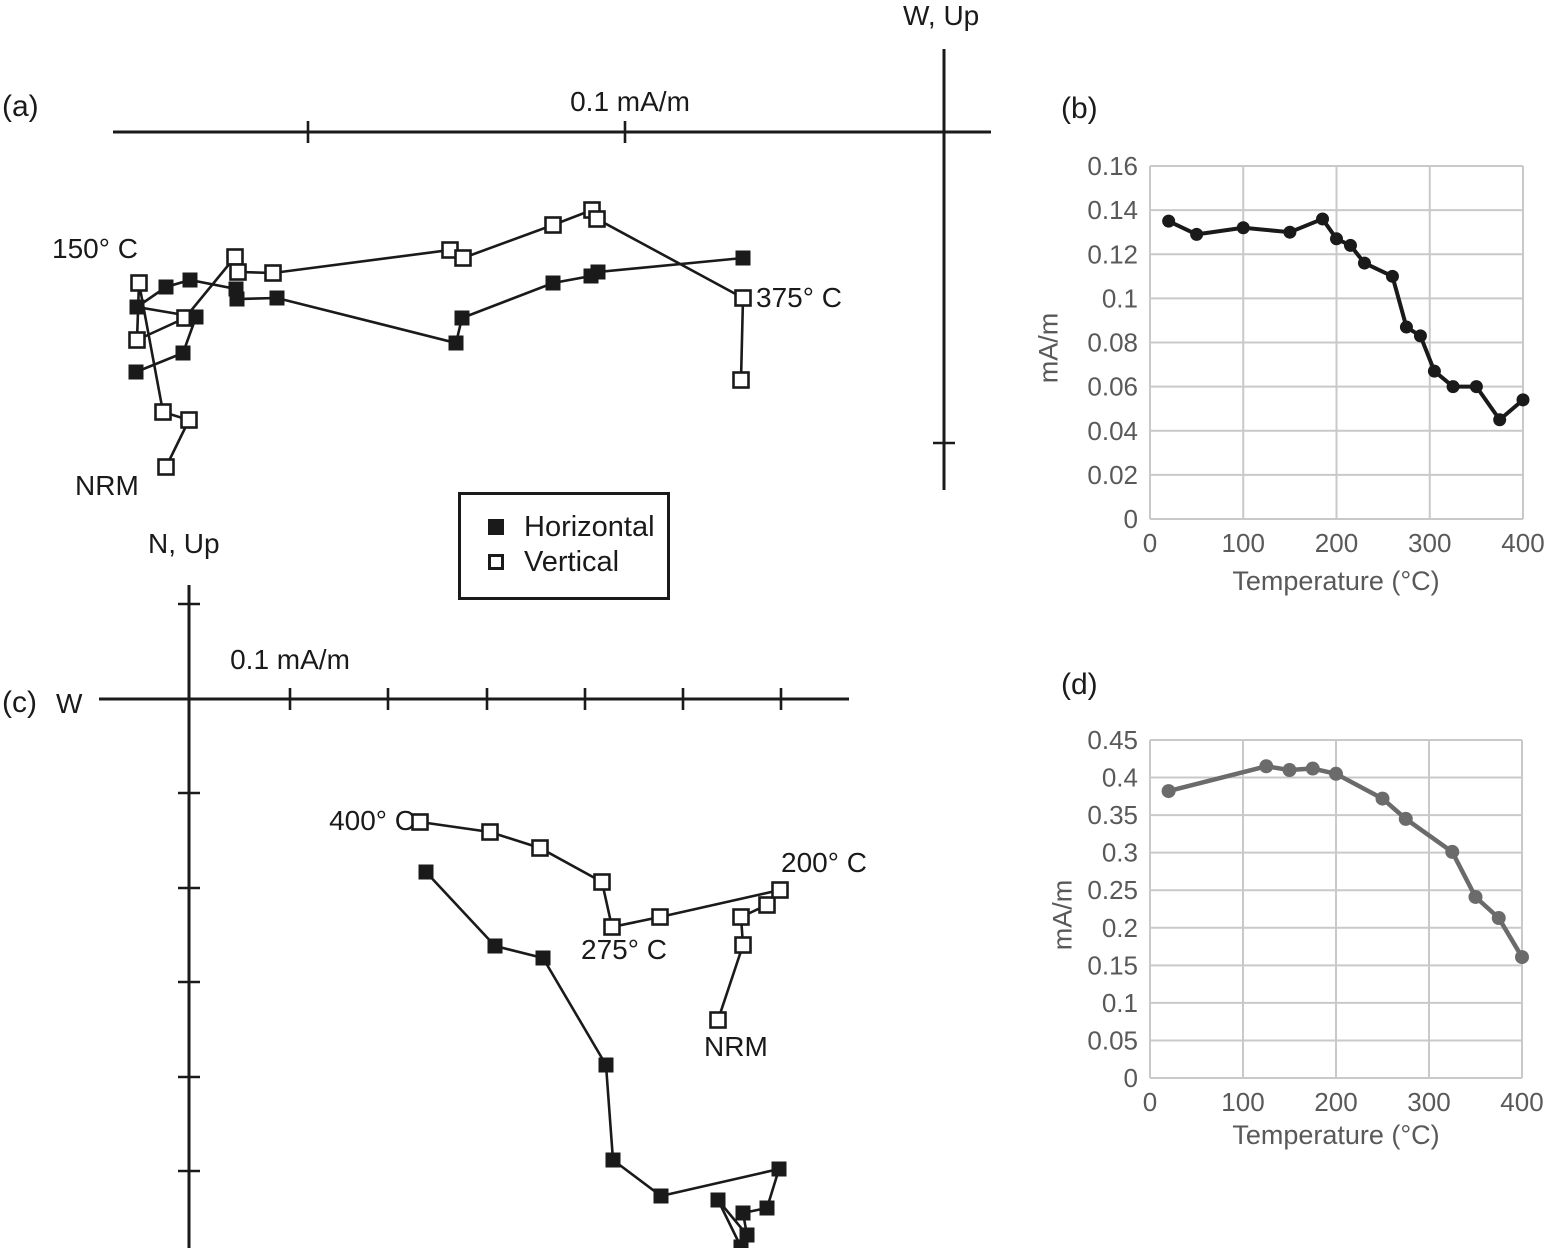 The width and height of the screenshot is (1547, 1248). I want to click on panel-a-scale-label: 0.1 mA/m, so click(630, 101).